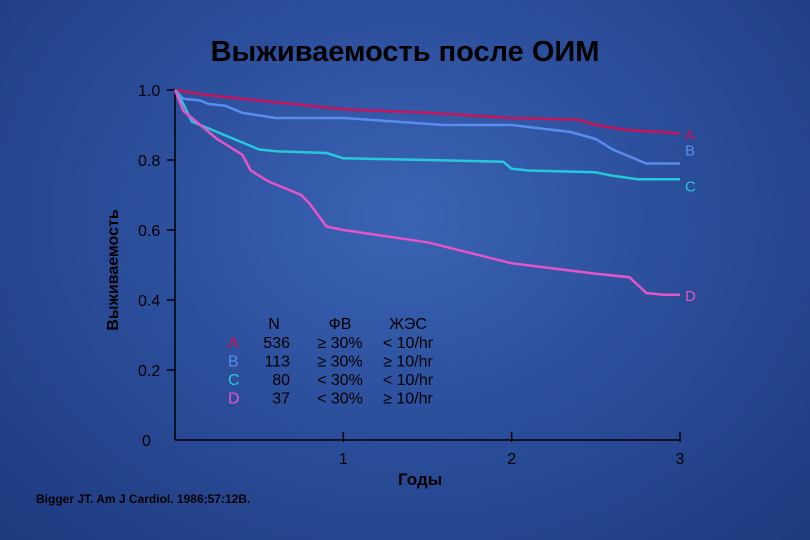  I want to click on table-cell-n: 80, so click(281, 380).